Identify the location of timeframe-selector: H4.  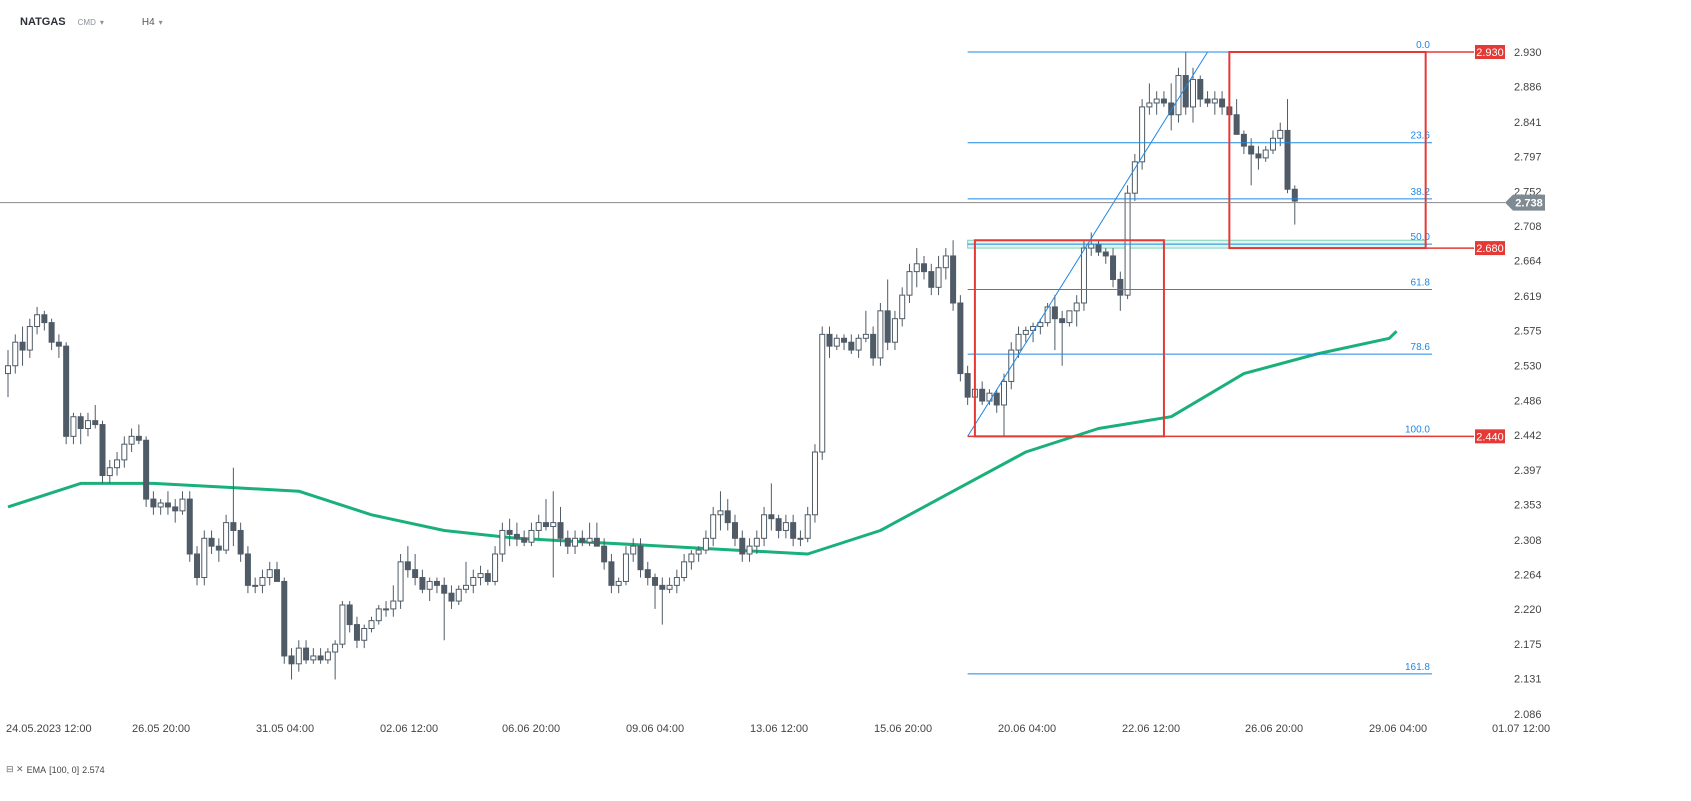
(148, 22).